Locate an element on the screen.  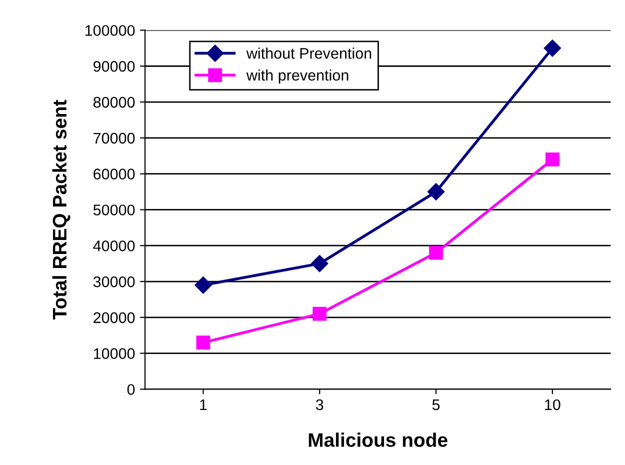
x-axis-title: Malicious node is located at coordinates (378, 439).